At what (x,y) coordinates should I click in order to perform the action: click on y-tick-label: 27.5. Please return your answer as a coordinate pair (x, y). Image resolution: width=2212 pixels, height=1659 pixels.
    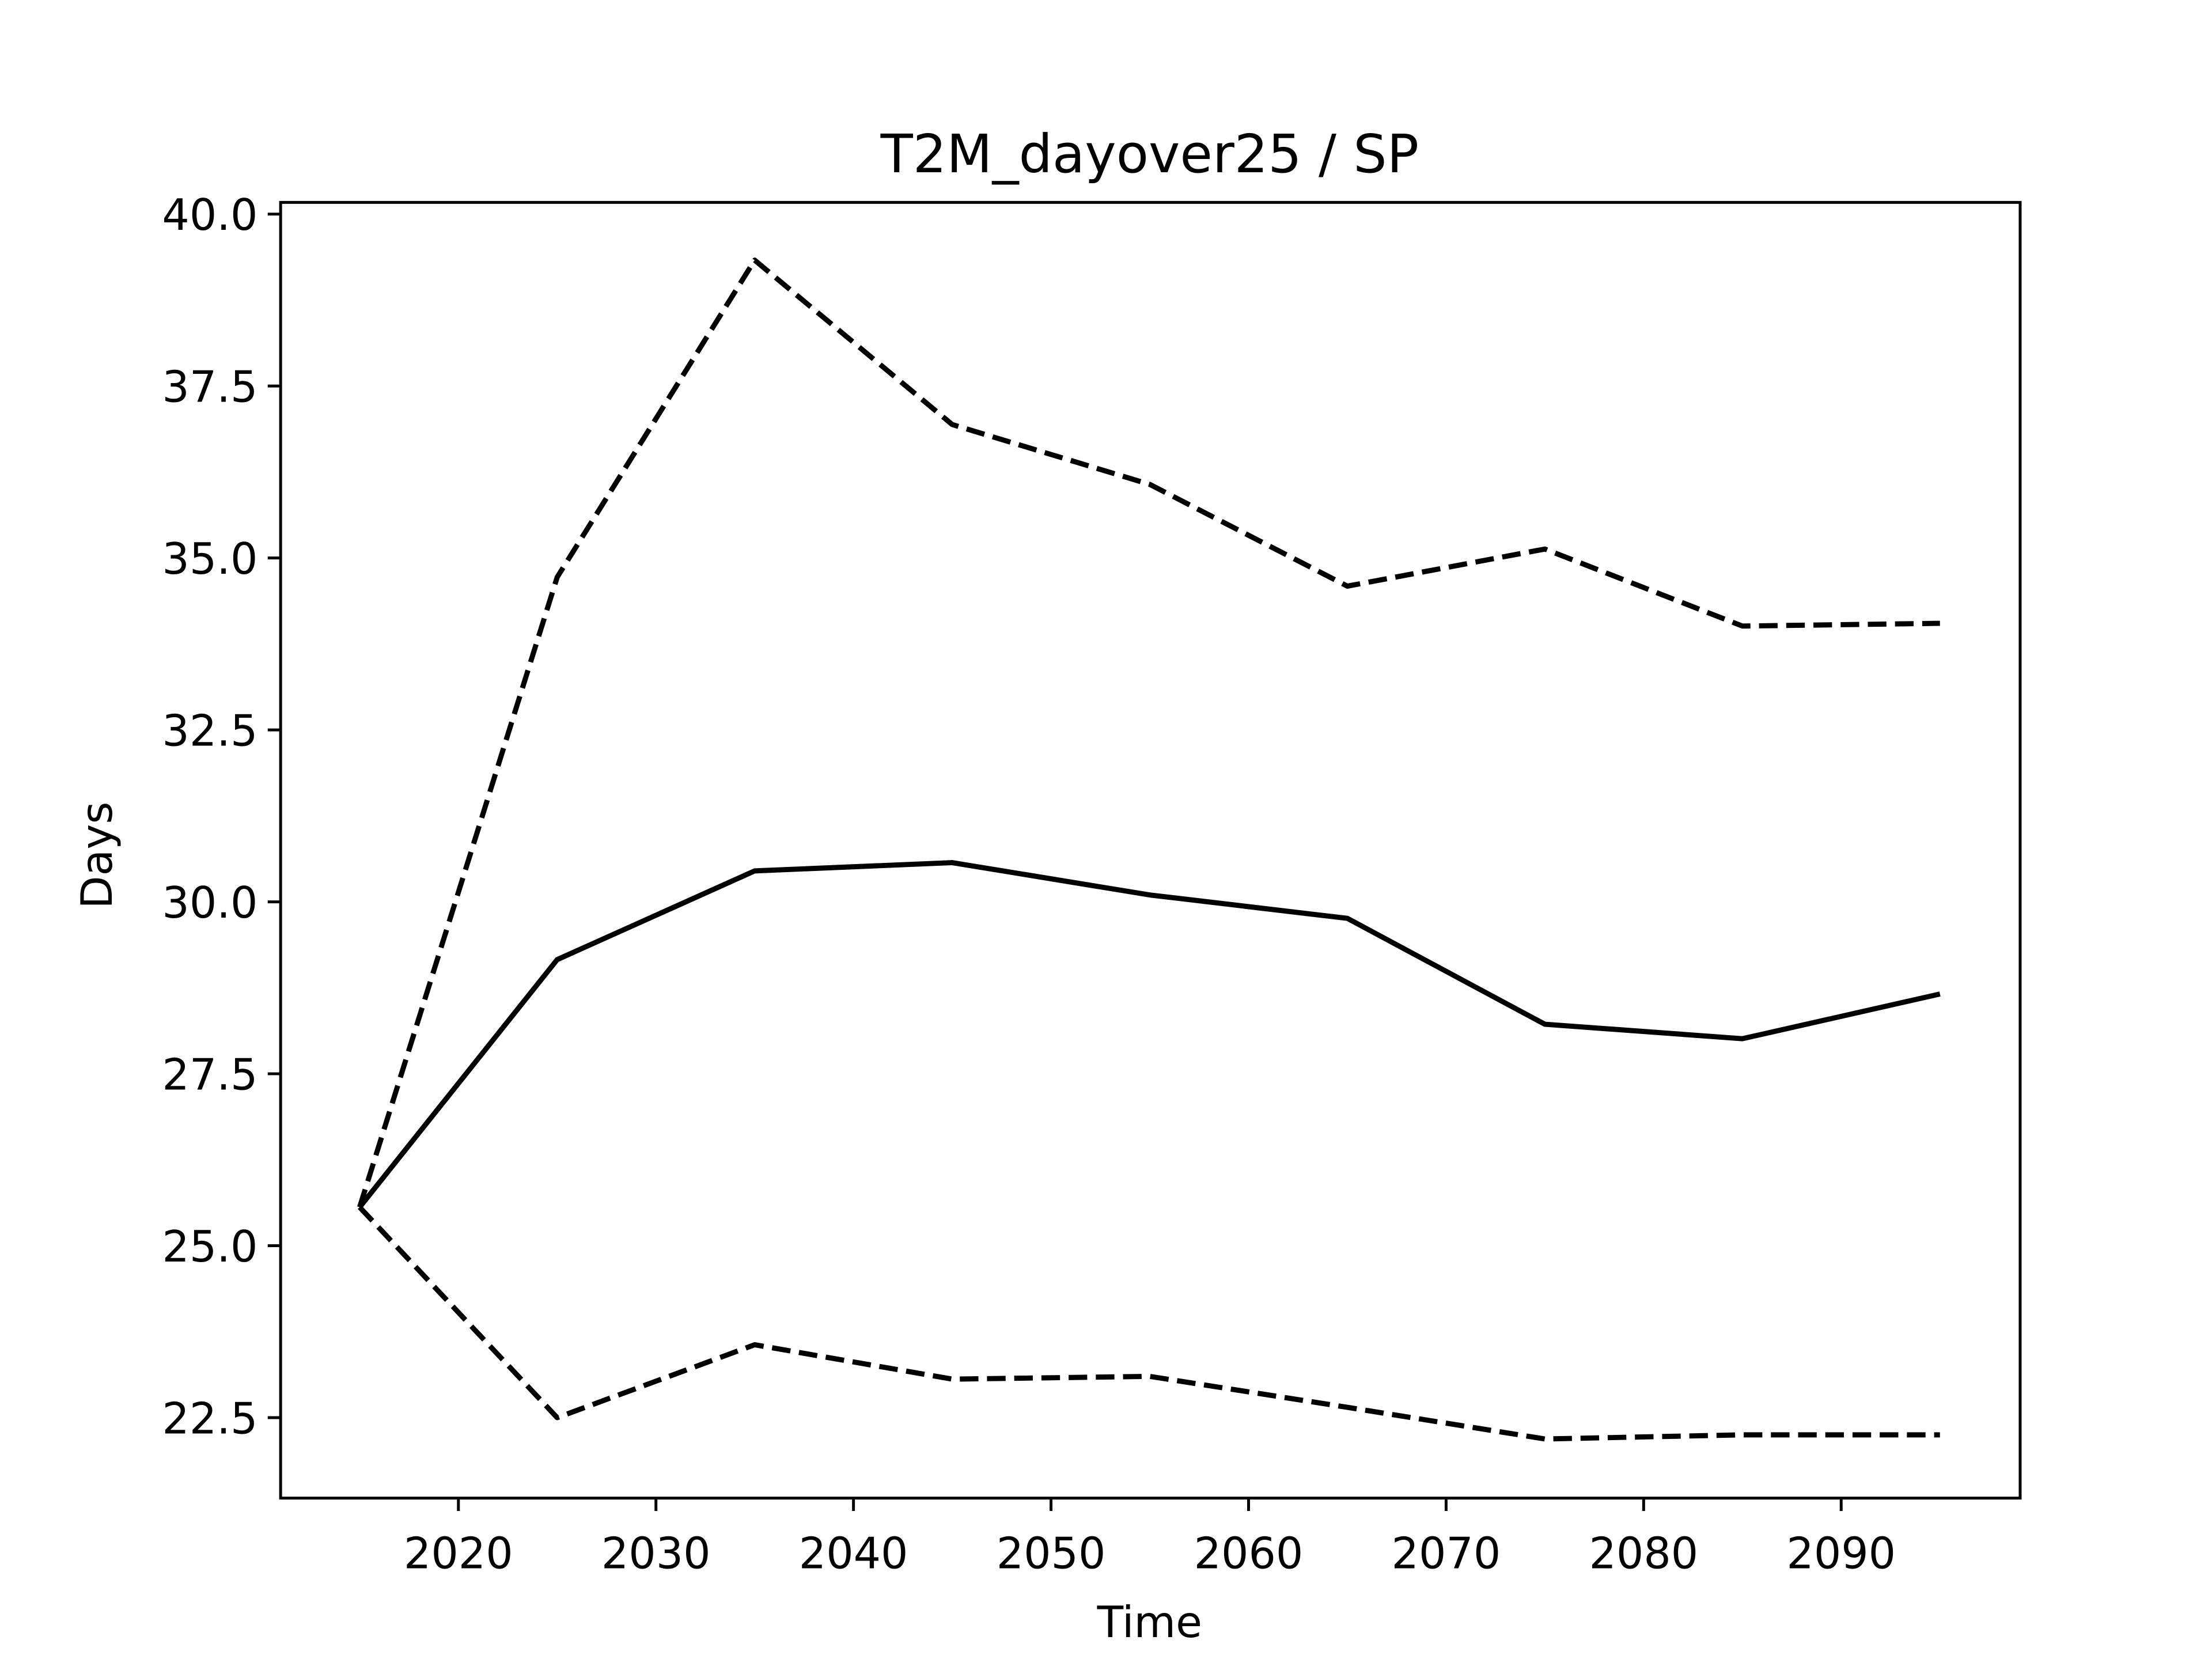
    Looking at the image, I should click on (209, 1075).